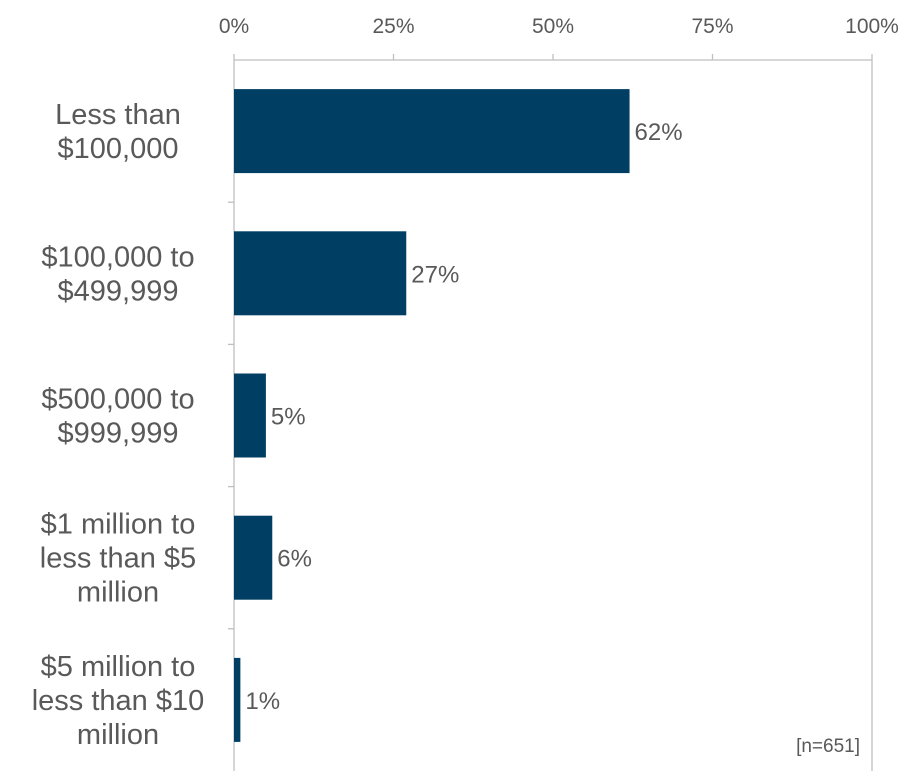 The width and height of the screenshot is (909, 771). I want to click on category-label-line: $5 million to, so click(118, 667).